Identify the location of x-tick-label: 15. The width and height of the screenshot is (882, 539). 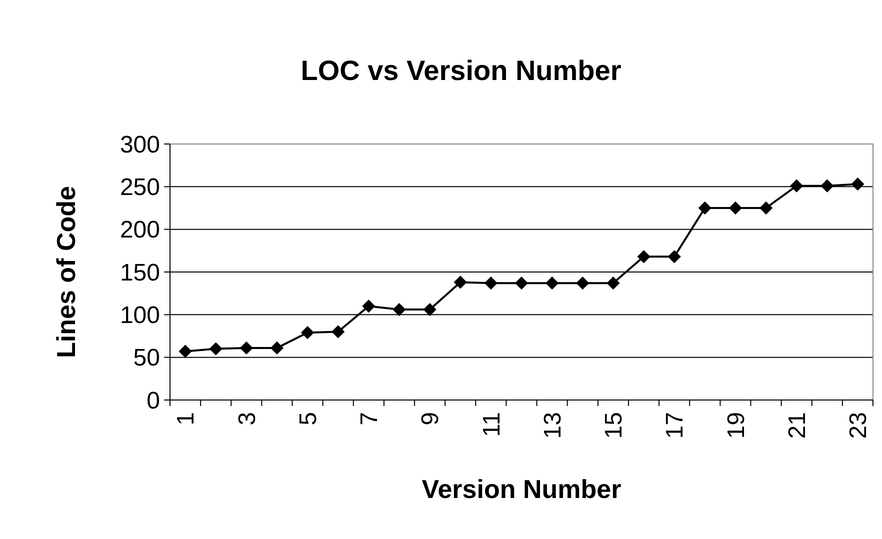
(614, 425).